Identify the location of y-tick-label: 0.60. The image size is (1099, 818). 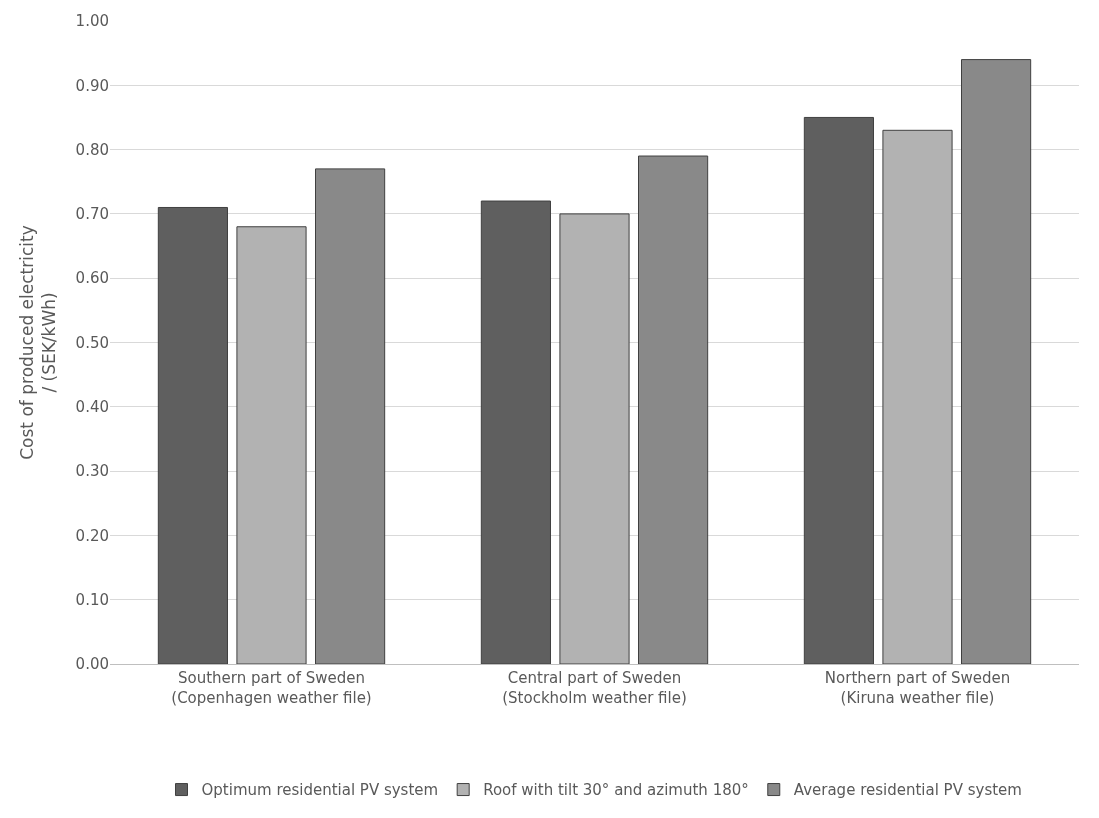
(92, 278).